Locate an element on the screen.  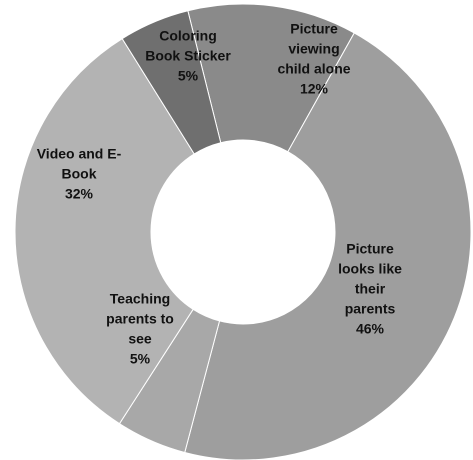
slice-category-label: viewing is located at coordinates (313, 49).